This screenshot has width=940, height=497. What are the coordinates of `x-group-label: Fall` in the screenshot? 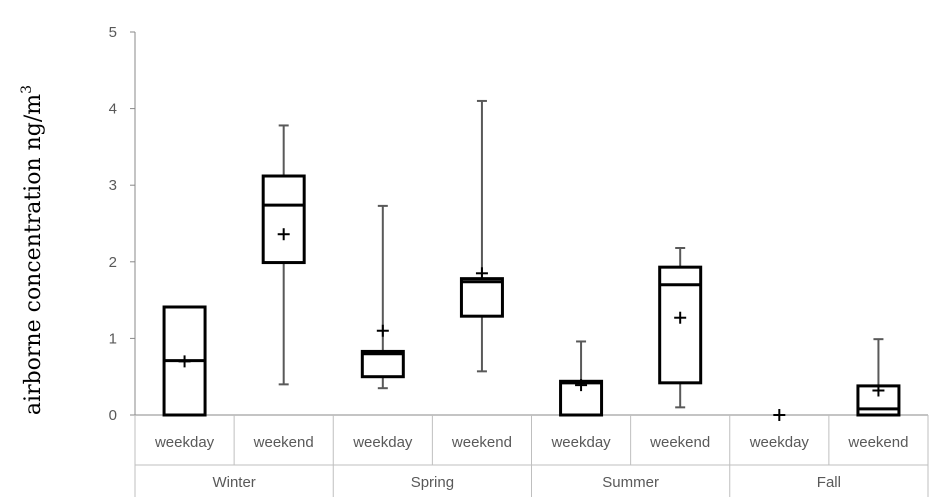 It's located at (829, 482).